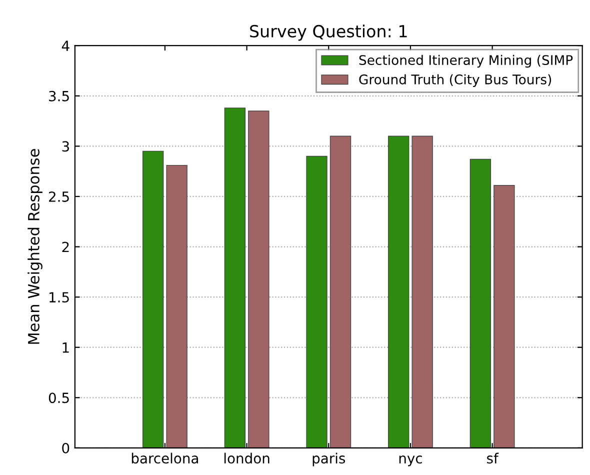 Image resolution: width=590 pixels, height=475 pixels. What do you see at coordinates (410, 461) in the screenshot?
I see `x-tick-label: nyc` at bounding box center [410, 461].